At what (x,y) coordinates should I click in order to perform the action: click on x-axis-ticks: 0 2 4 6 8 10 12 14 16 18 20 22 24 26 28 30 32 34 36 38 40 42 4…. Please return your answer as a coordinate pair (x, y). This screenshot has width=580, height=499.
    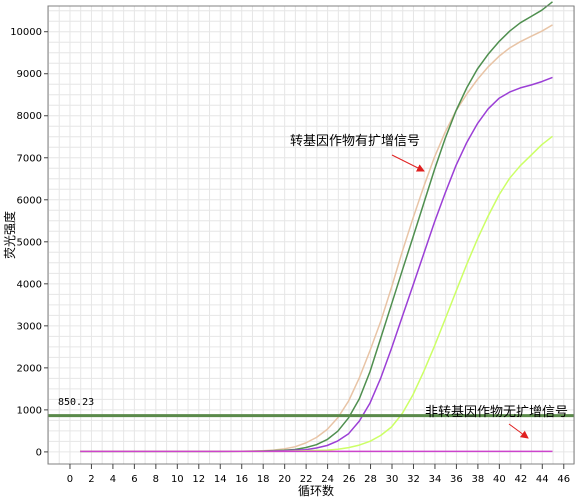
    Looking at the image, I should click on (318, 474).